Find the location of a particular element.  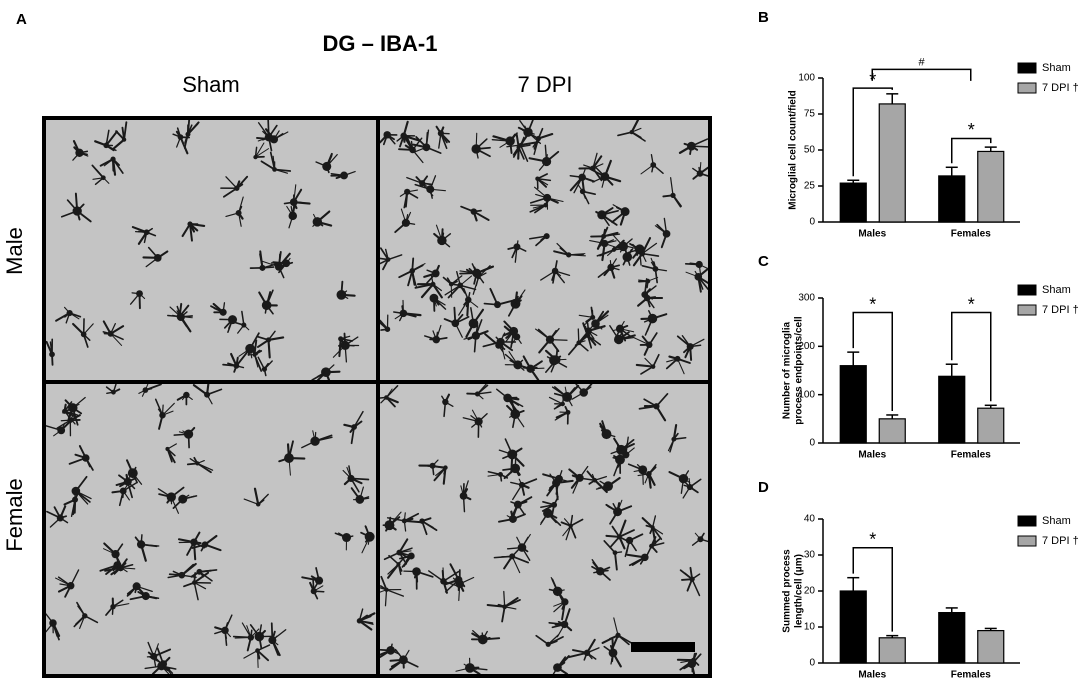

y-tick-label: 10 is located at coordinates (810, 627).